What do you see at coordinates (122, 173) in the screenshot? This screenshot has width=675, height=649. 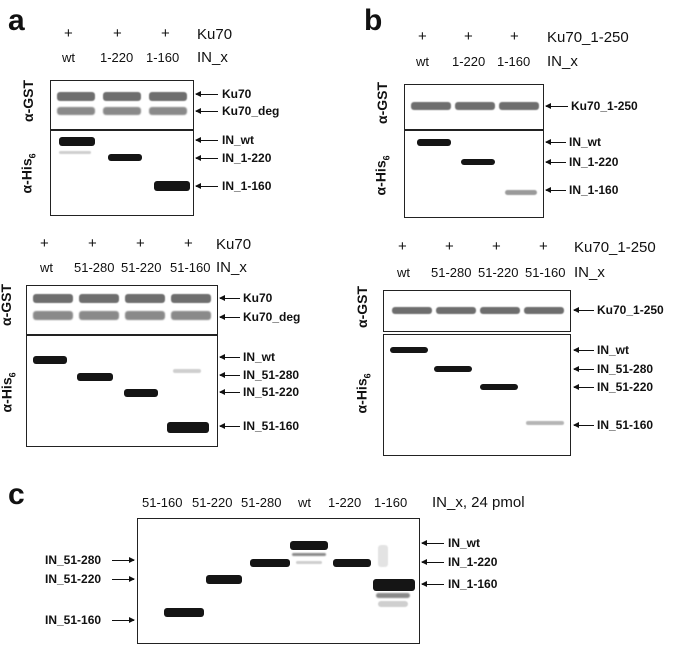 I see `blot-a-top-his` at bounding box center [122, 173].